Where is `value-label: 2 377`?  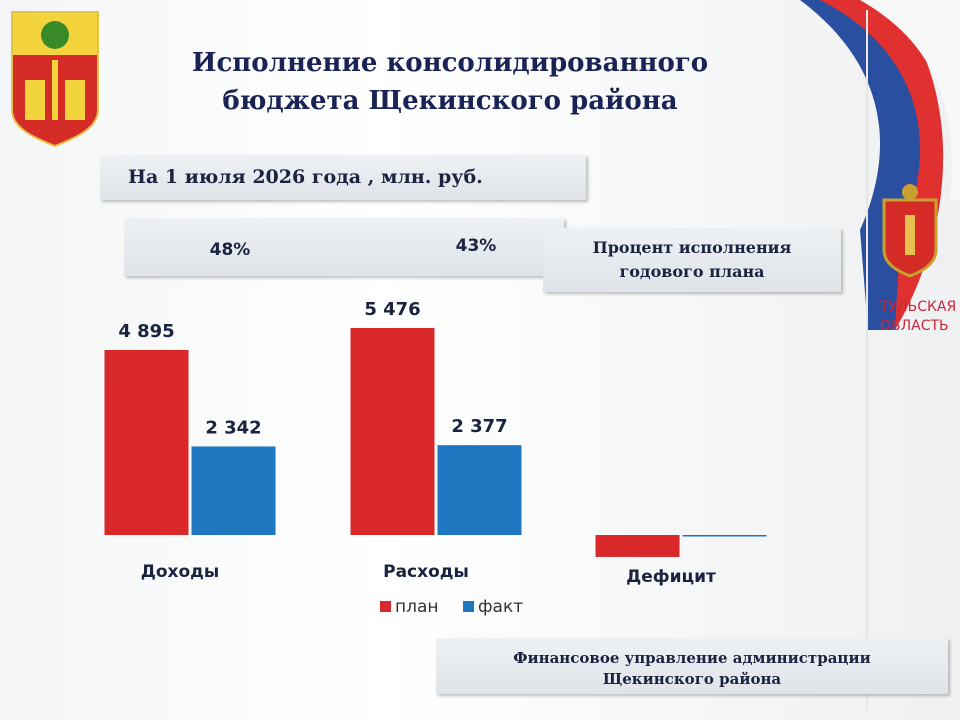 value-label: 2 377 is located at coordinates (479, 426).